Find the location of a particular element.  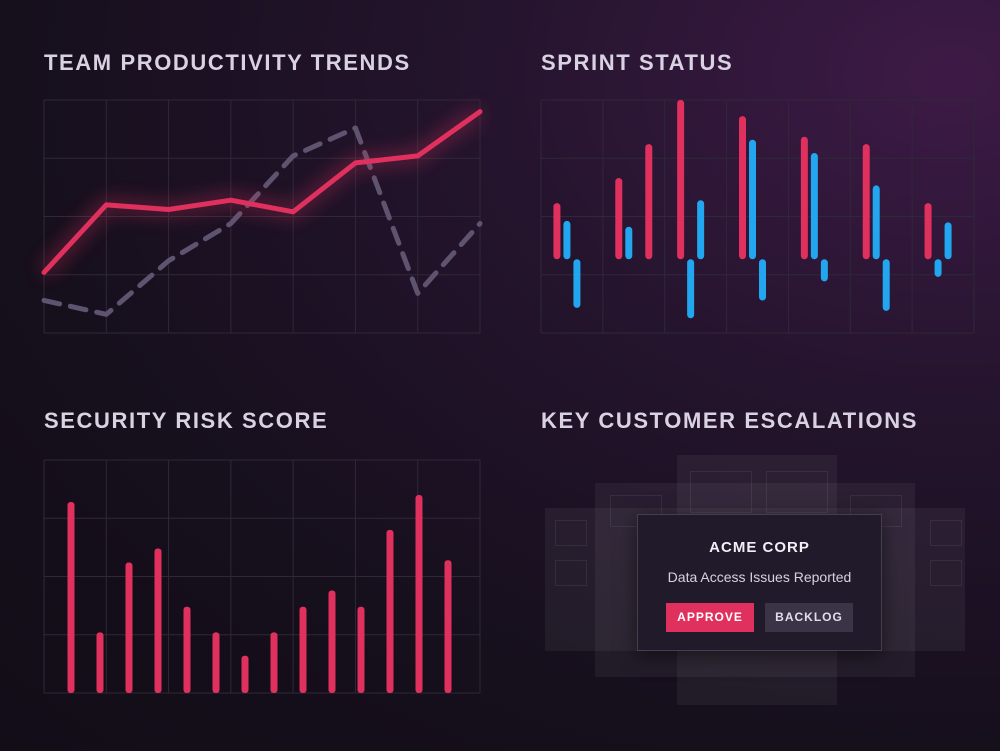

sprint-title: SPRINT STATUS is located at coordinates (637, 62).